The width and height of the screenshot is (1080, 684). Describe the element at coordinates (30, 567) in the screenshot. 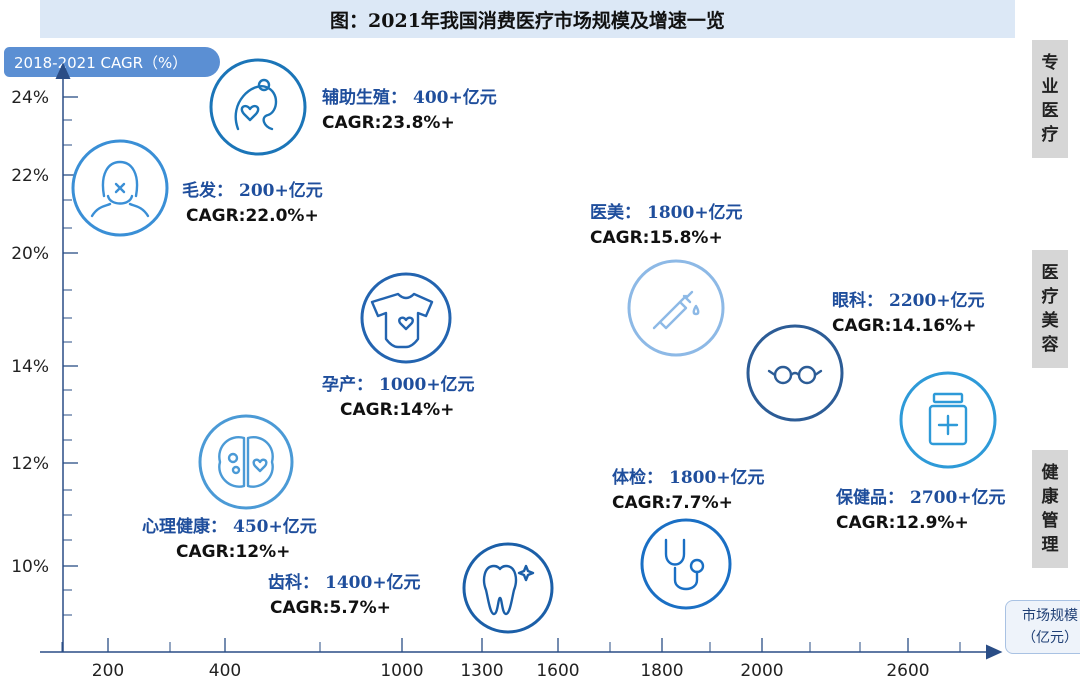

I see `y-tick-label: 10%` at that location.